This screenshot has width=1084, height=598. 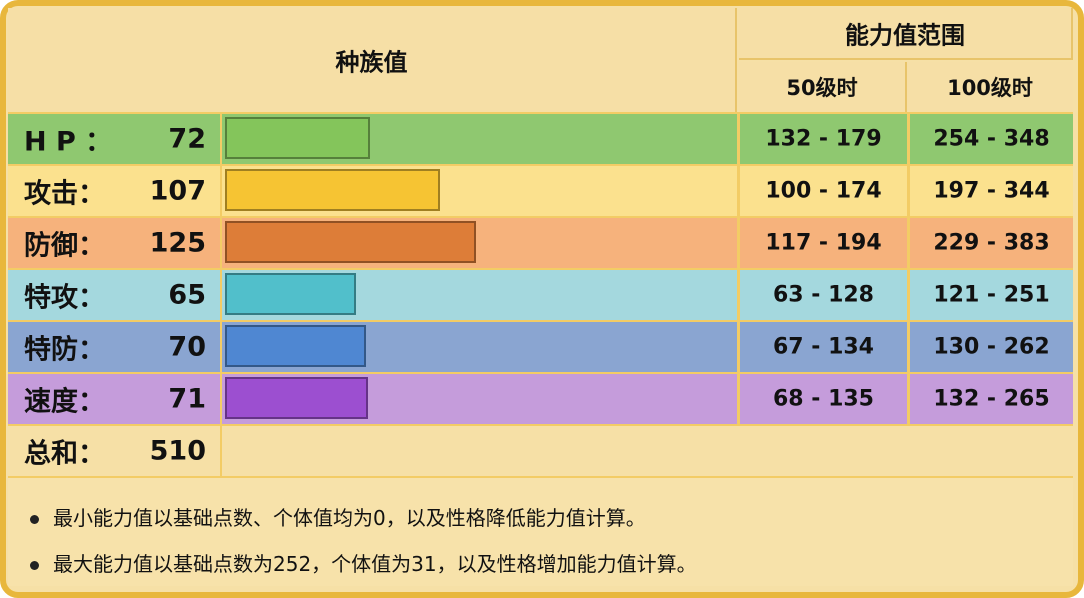 I want to click on range100-value: 132 - 265, so click(x=991, y=399).